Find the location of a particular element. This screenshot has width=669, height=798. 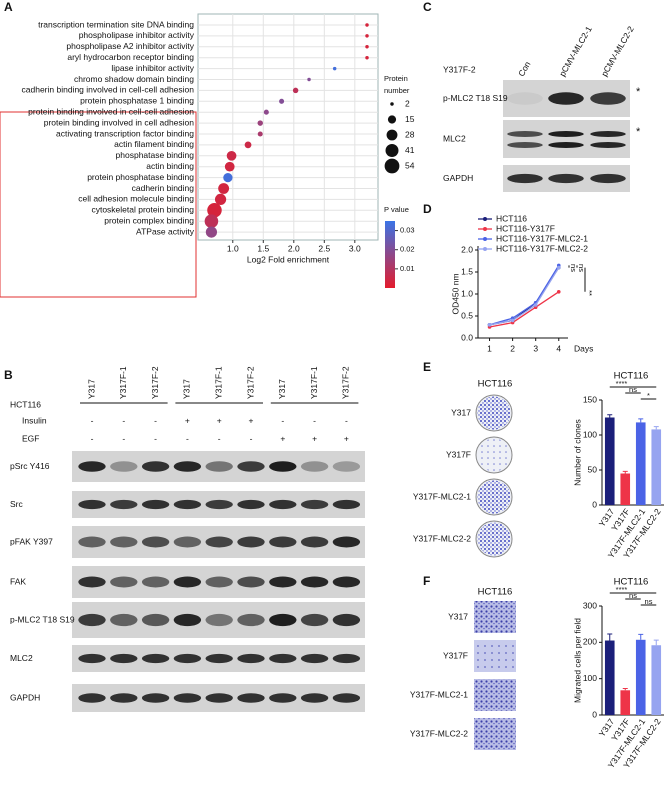

category-label: cadherin binding is located at coordinates (163, 188).